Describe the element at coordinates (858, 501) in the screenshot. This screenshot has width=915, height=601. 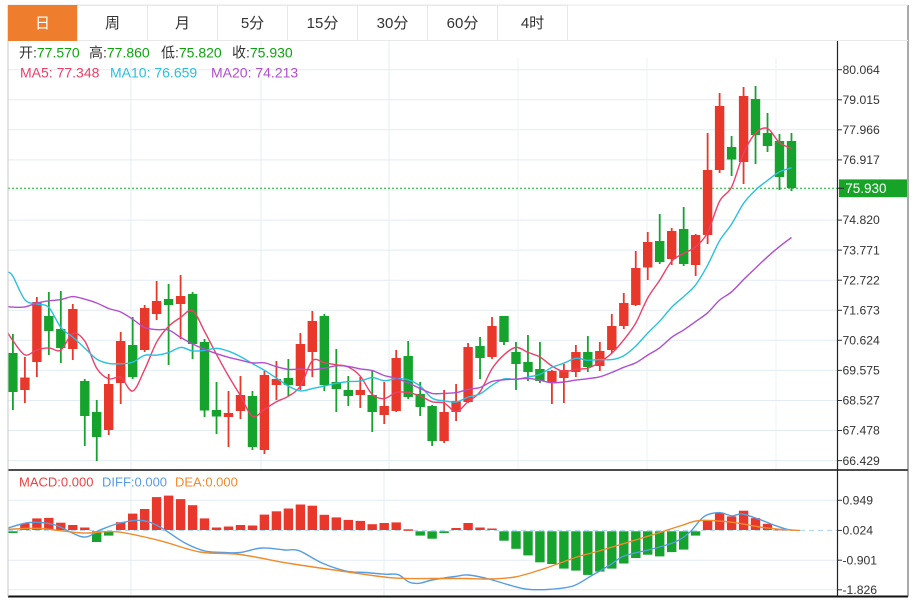
I see `svg-text: 0.949` at that location.